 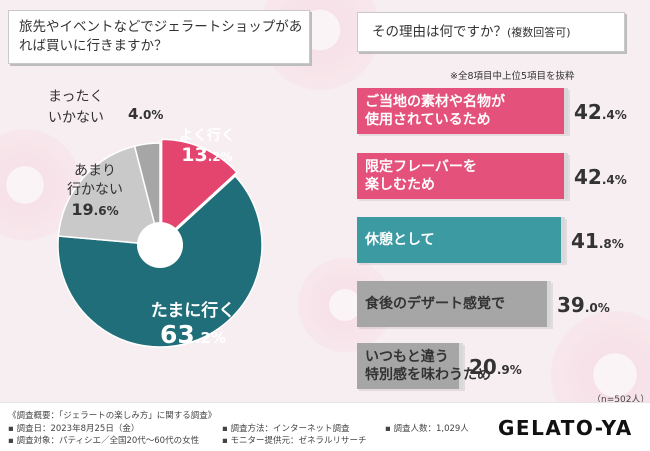 What do you see at coordinates (100, 211) in the screenshot?
I see `pie-label-decimal: .6` at bounding box center [100, 211].